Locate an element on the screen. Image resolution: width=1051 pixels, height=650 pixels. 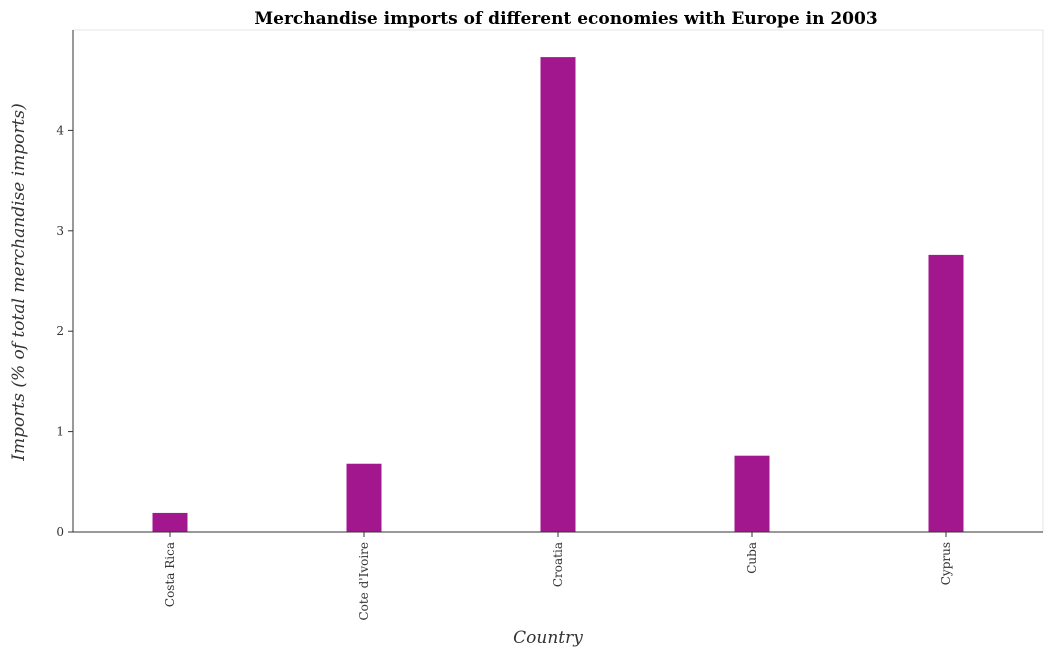
x-tick-label-3: Cuba is located at coordinates (752, 558).